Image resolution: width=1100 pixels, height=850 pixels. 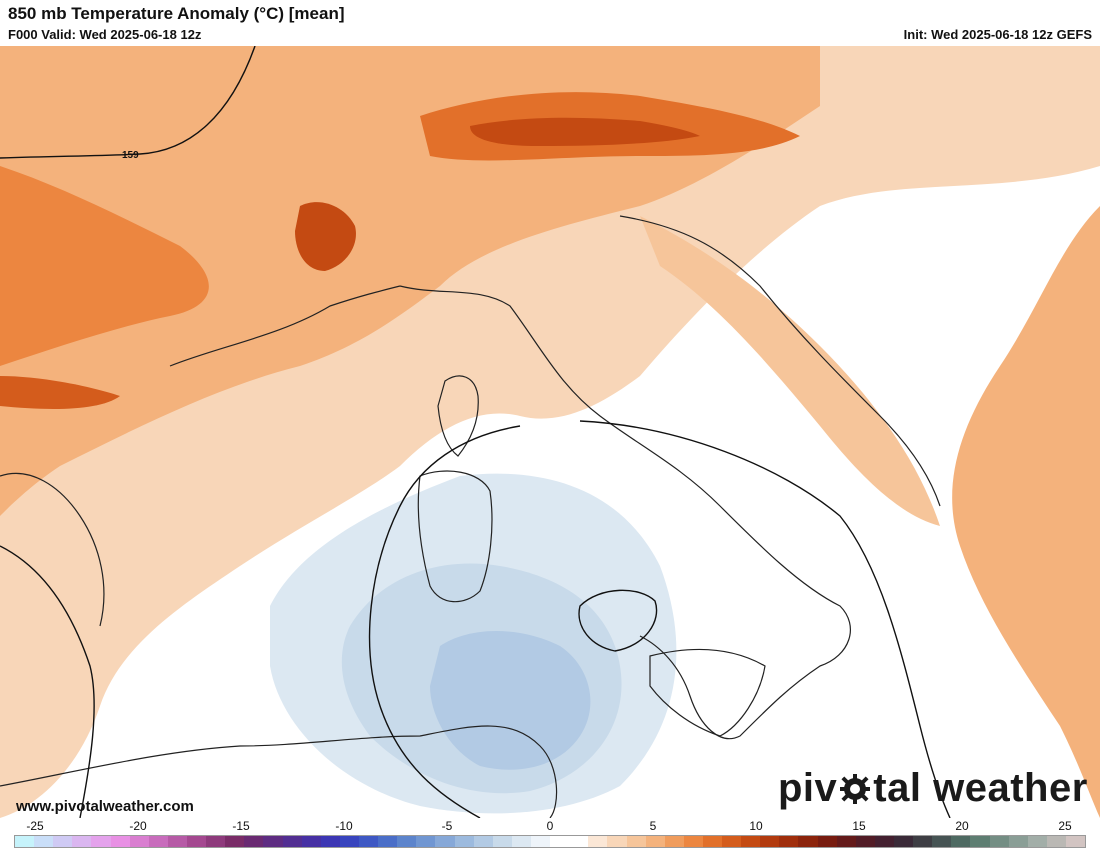 I want to click on brand-text-right: tal weather, so click(x=980, y=788).